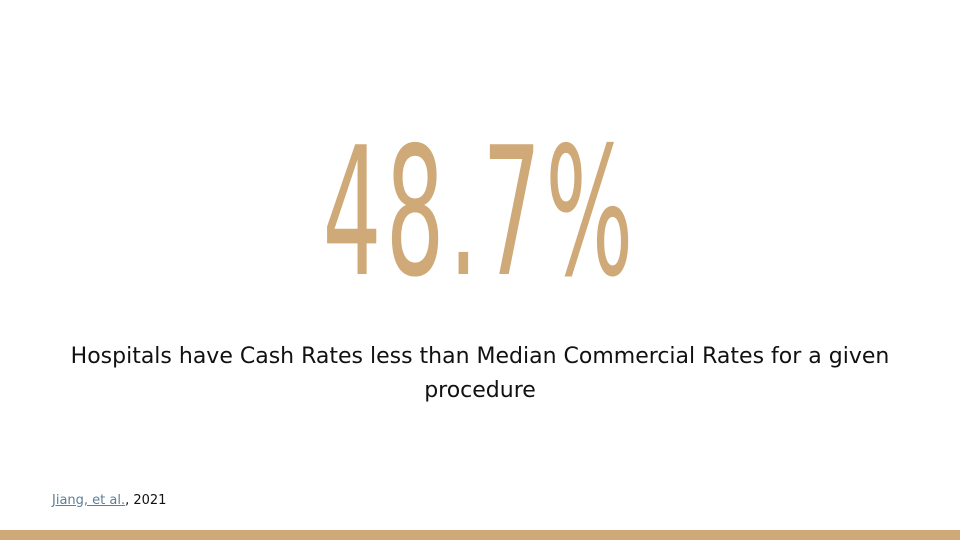 The image size is (960, 540). I want to click on citation: Jiang, et al., 2021, so click(109, 501).